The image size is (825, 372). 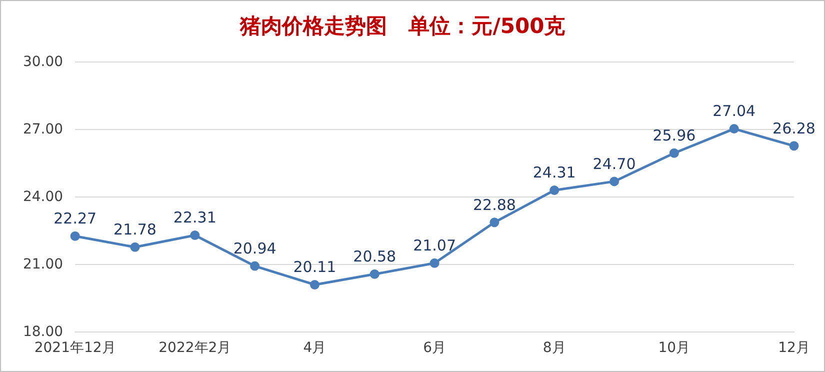 I want to click on x-tick-label: 8月, so click(x=554, y=348).